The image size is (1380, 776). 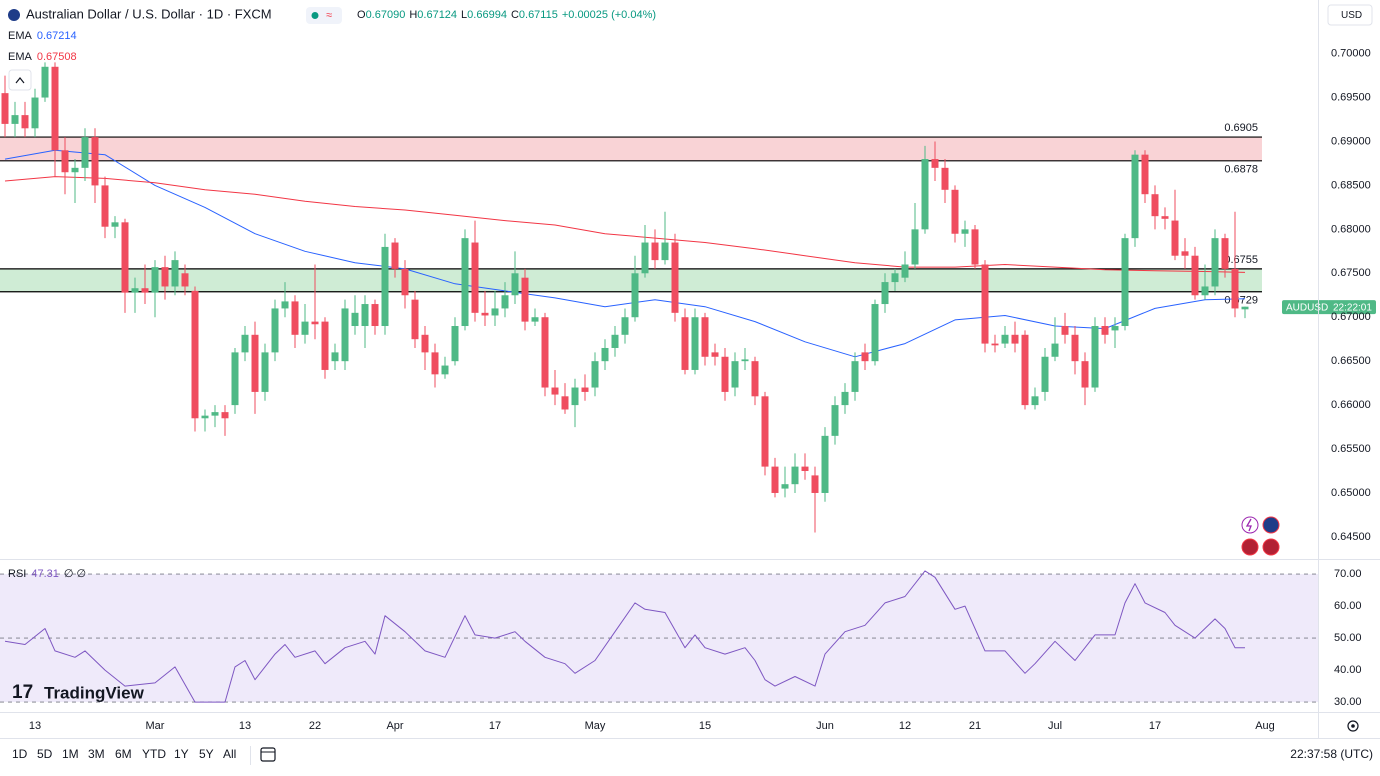 I want to click on clock: 22:37:58 (UTC), so click(x=1331, y=754).